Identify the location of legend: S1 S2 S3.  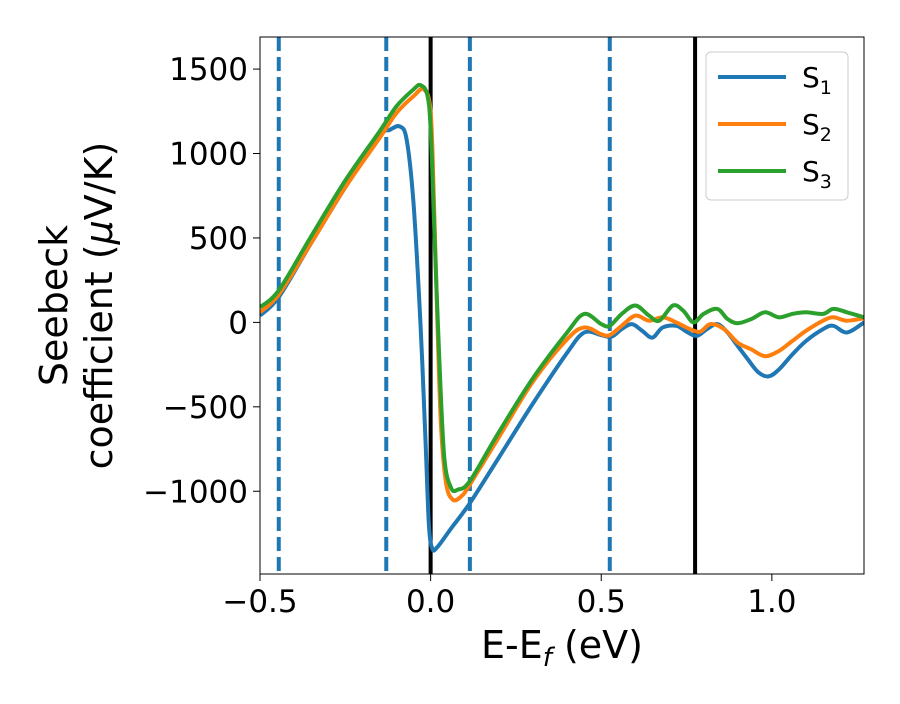
(777, 126).